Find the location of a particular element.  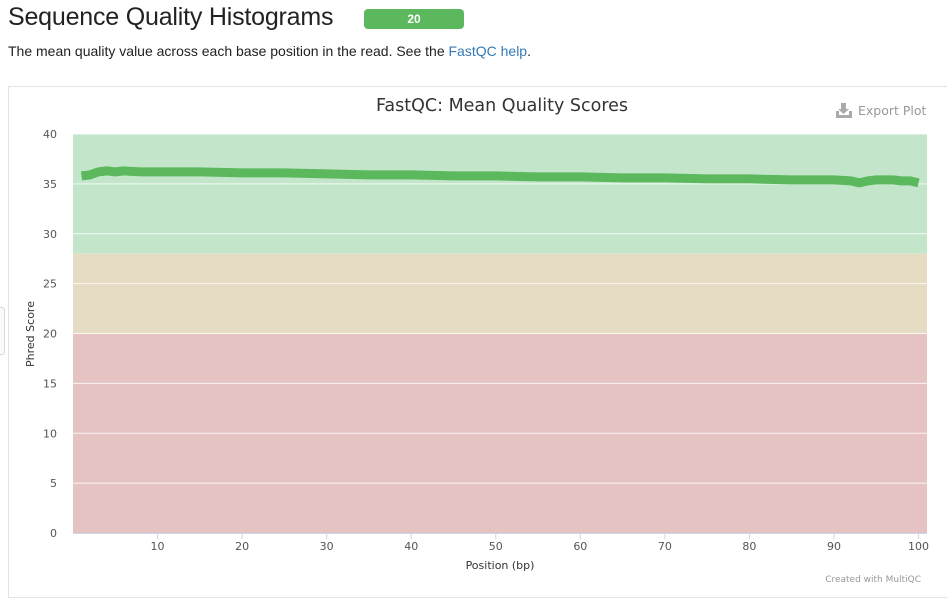

x-tick-label: 90 is located at coordinates (834, 546).